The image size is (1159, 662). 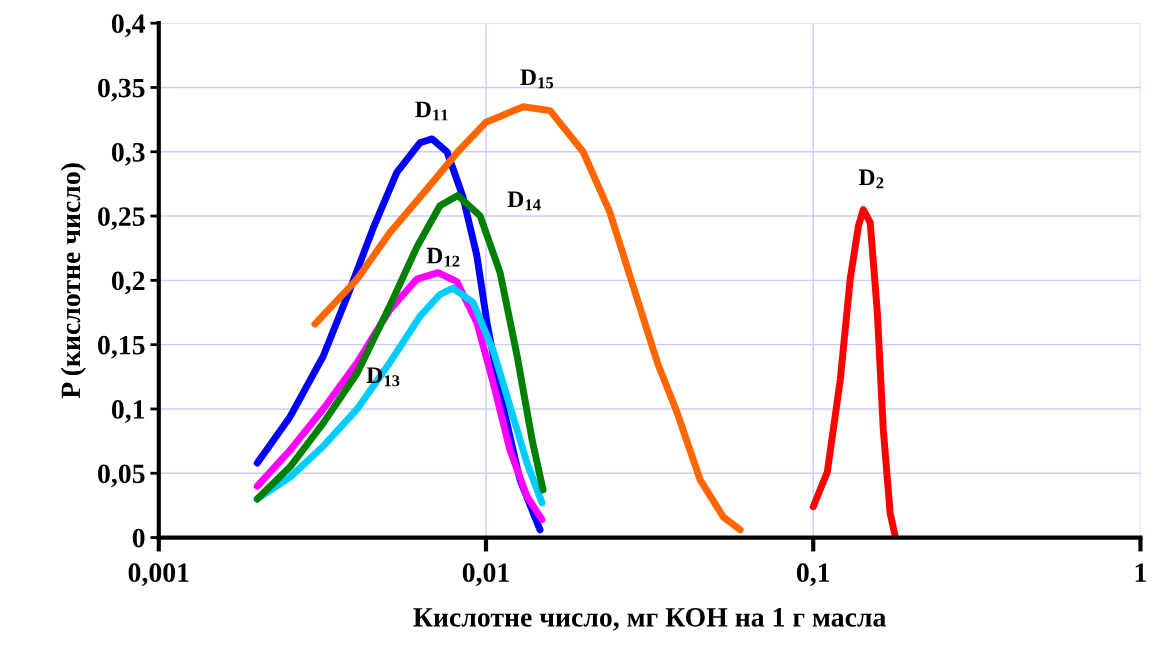 I want to click on y-tick-label: 0,1, so click(x=128, y=411).